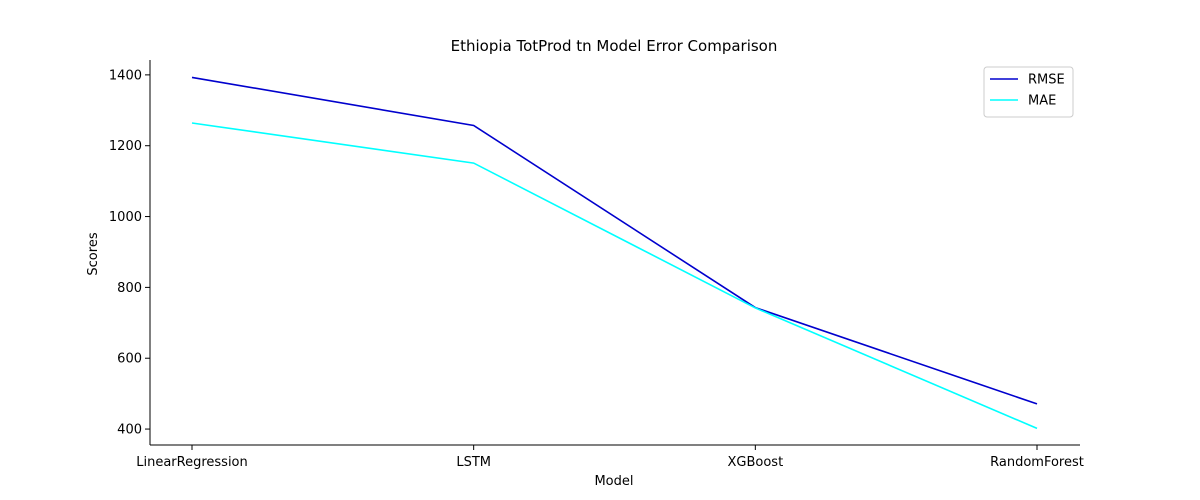 The width and height of the screenshot is (1200, 500). Describe the element at coordinates (1028, 92) in the screenshot. I see `legend: RMSE MAE` at that location.